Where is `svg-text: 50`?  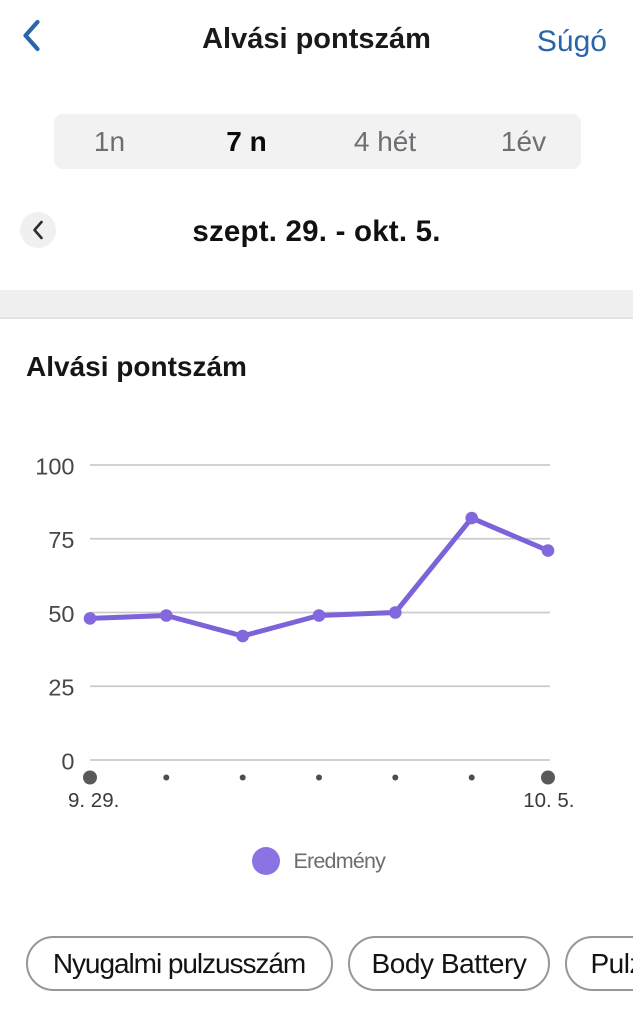
svg-text: 50 is located at coordinates (61, 614).